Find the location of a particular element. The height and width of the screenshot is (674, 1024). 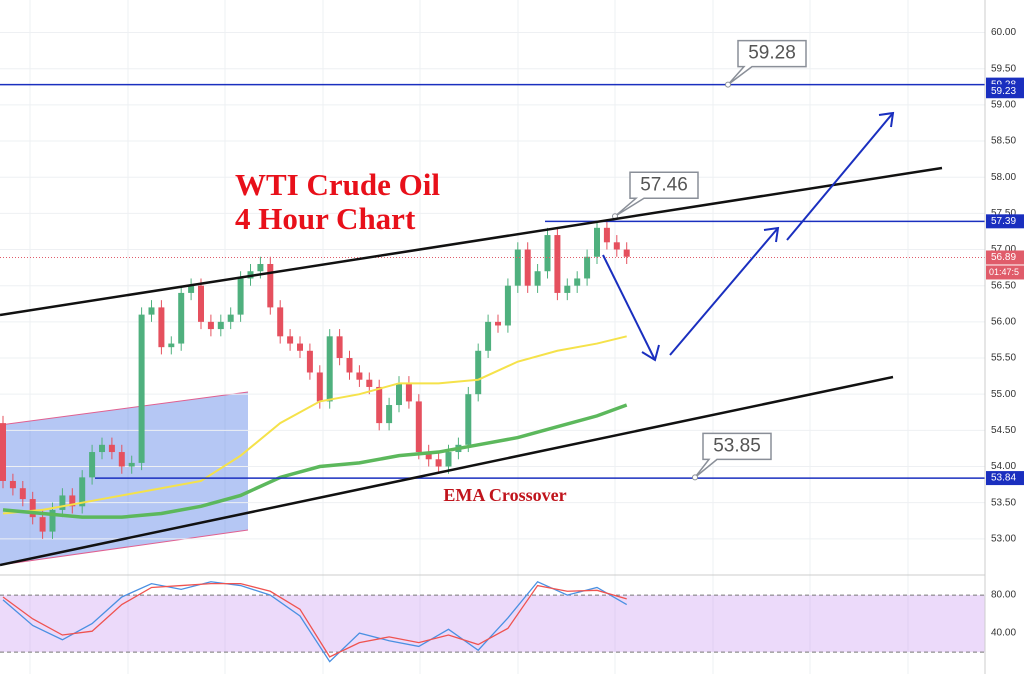

y-tick-label: 55.00 is located at coordinates (1003, 394).